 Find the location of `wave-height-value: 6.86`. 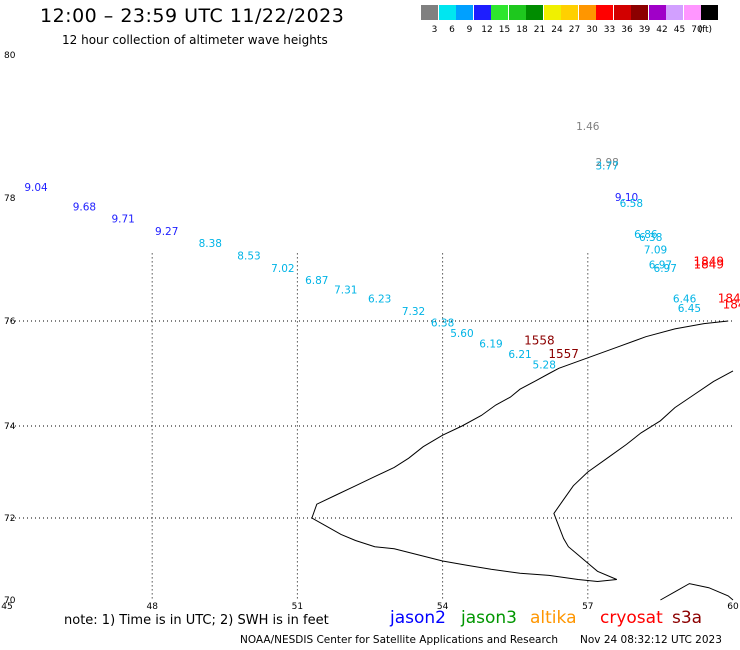

wave-height-value: 6.86 is located at coordinates (646, 235).